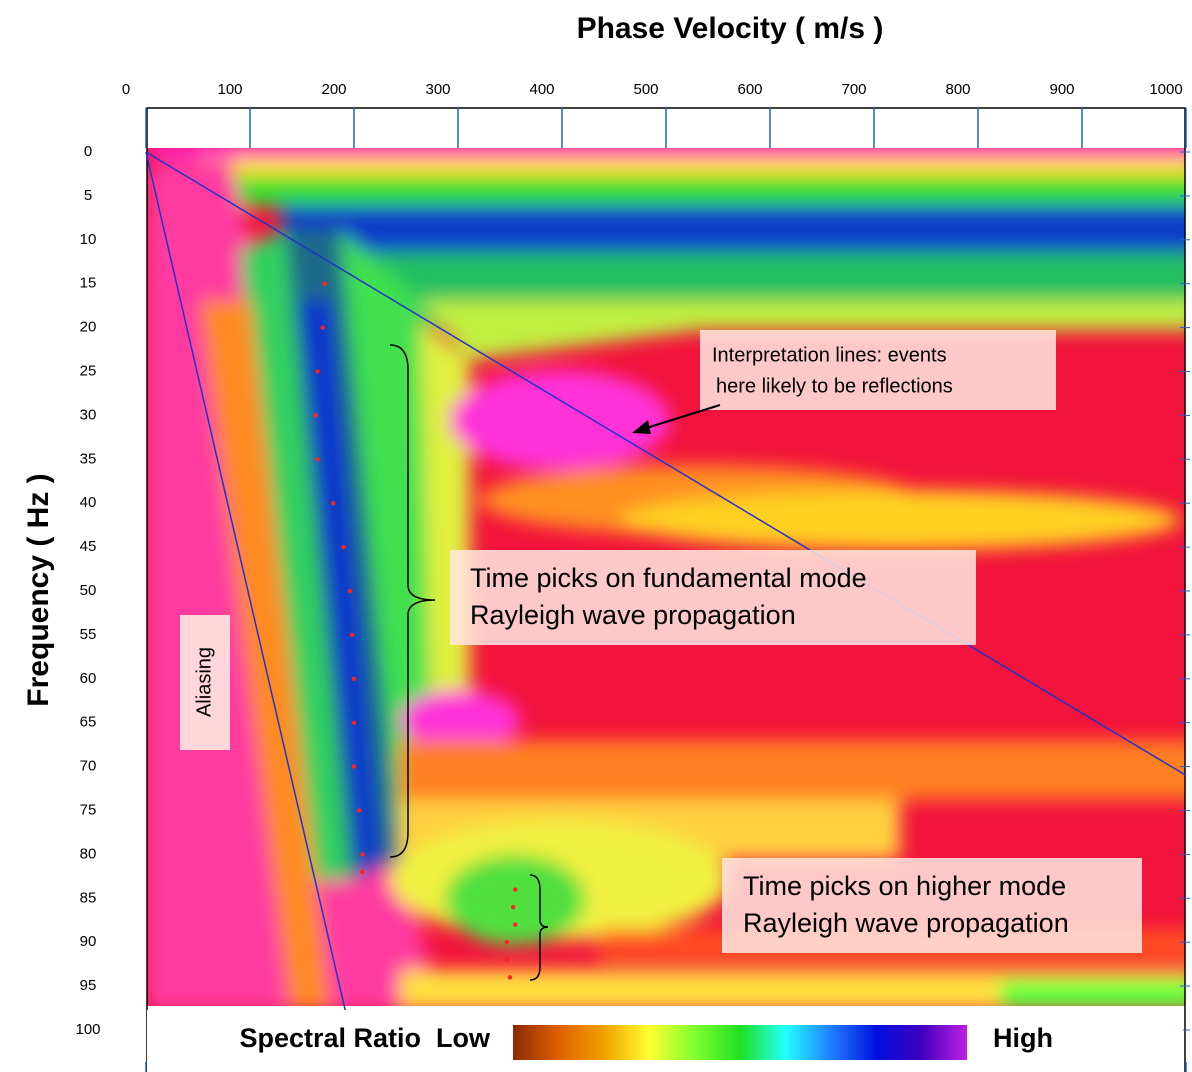 The image size is (1192, 1072). Describe the element at coordinates (365, 1038) in the screenshot. I see `colorbar-low-label: Spectral Ratio Low` at that location.